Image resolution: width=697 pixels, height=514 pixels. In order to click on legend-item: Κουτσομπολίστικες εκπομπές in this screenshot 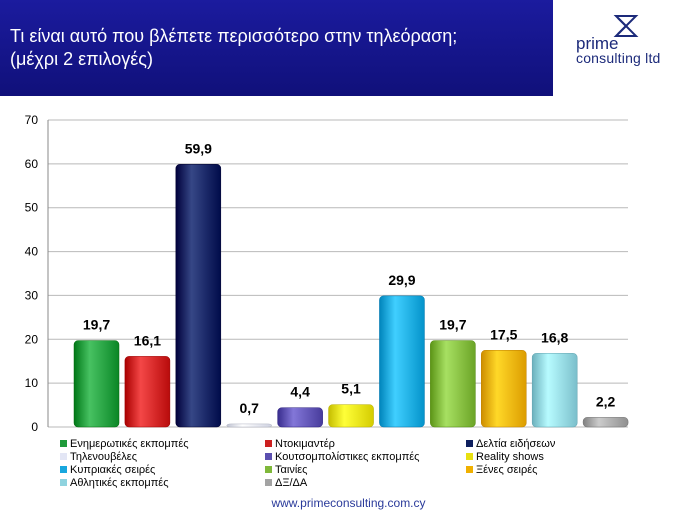, I will do `click(342, 457)`.